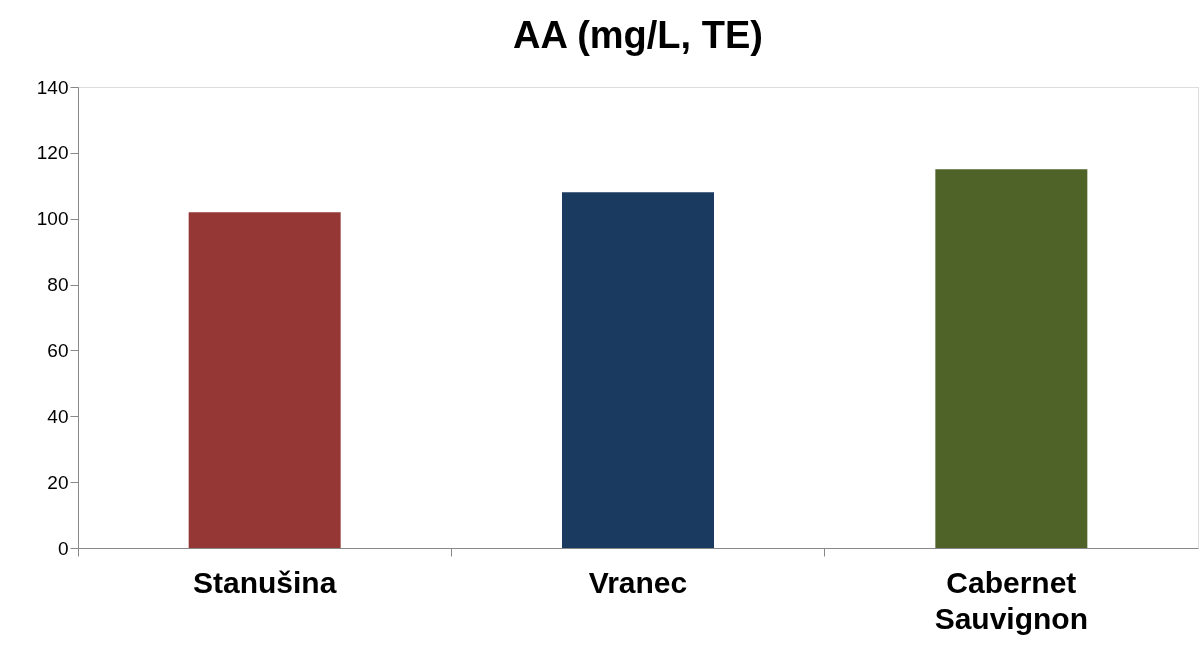 The height and width of the screenshot is (670, 1200). What do you see at coordinates (52, 87) in the screenshot?
I see `y-tick-label: 140` at bounding box center [52, 87].